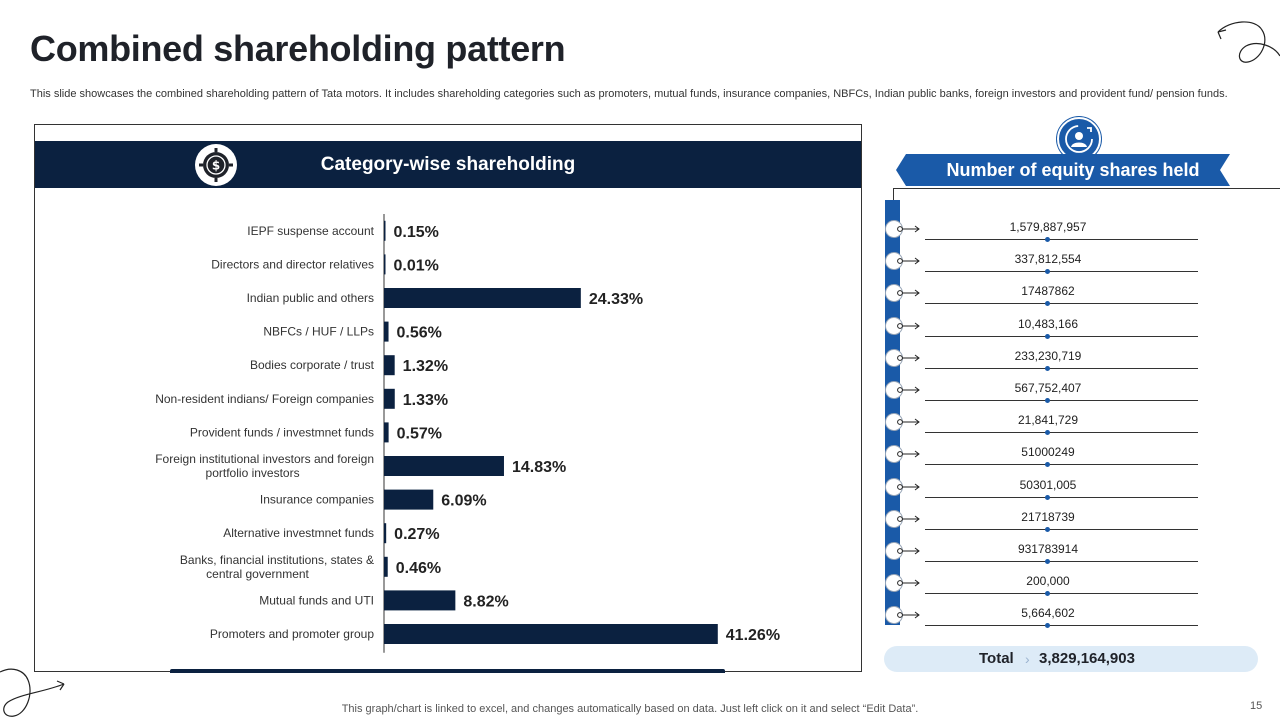  I want to click on equity-row: 21718739, so click(1045, 519).